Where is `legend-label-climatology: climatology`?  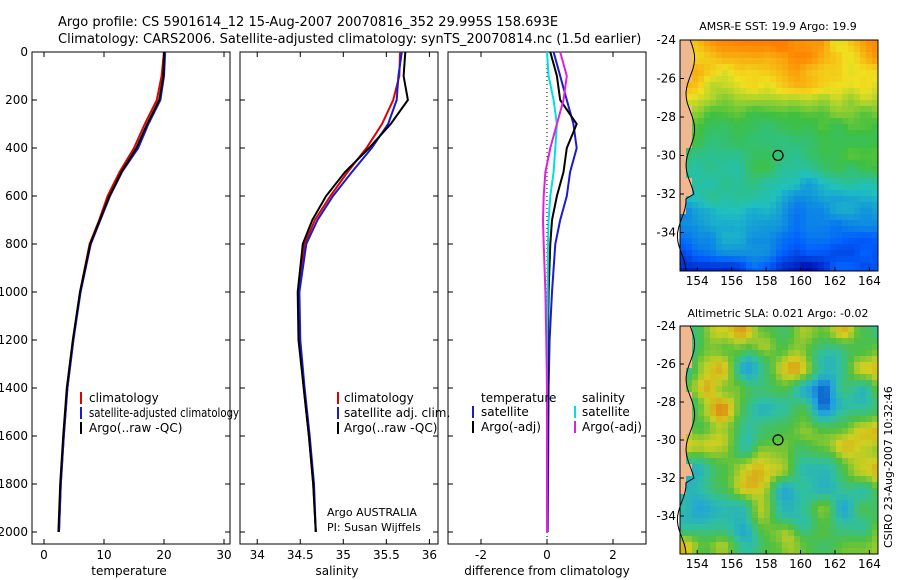
legend-label-climatology: climatology is located at coordinates (124, 398).